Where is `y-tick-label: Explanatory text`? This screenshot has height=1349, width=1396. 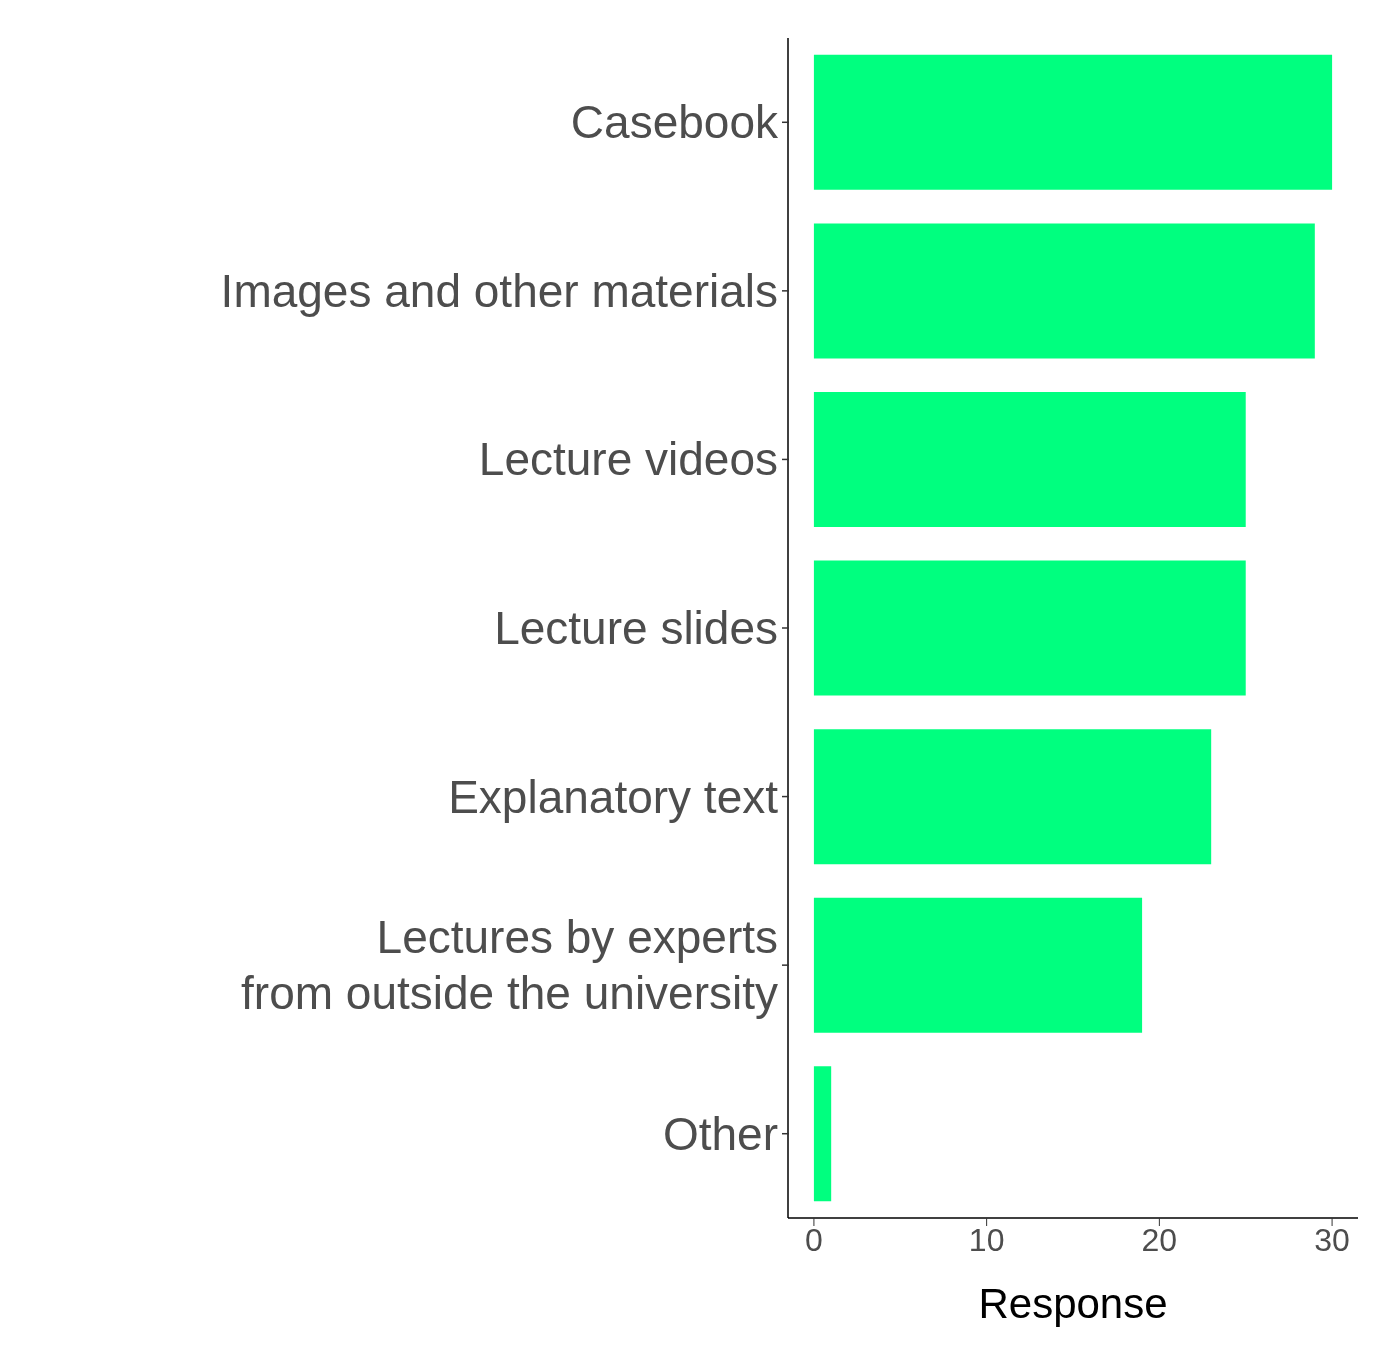 y-tick-label: Explanatory text is located at coordinates (613, 796).